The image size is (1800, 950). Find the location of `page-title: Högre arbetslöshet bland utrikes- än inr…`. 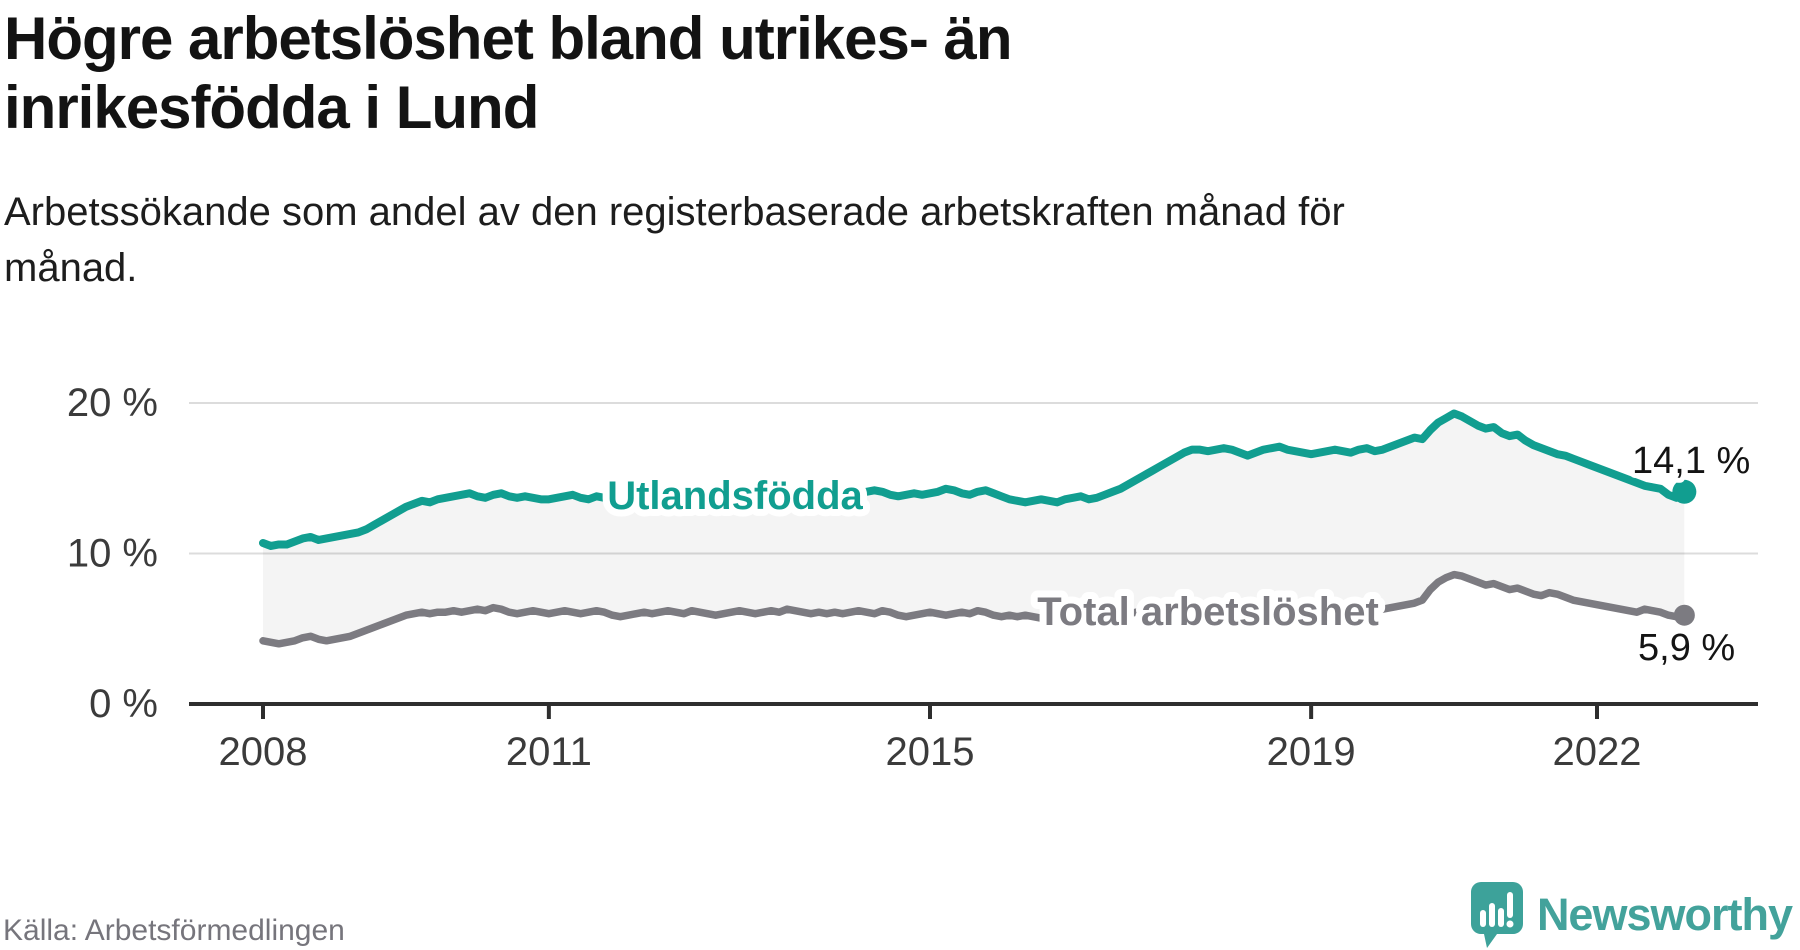

page-title: Högre arbetslöshet bland utrikes- än inr… is located at coordinates (508, 73).